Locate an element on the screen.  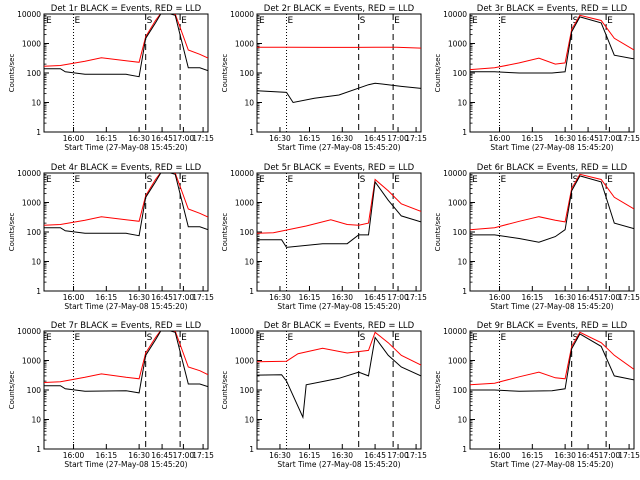
panel-title: Det 9r BLACK = Events, RED = LLD is located at coordinates (552, 326).